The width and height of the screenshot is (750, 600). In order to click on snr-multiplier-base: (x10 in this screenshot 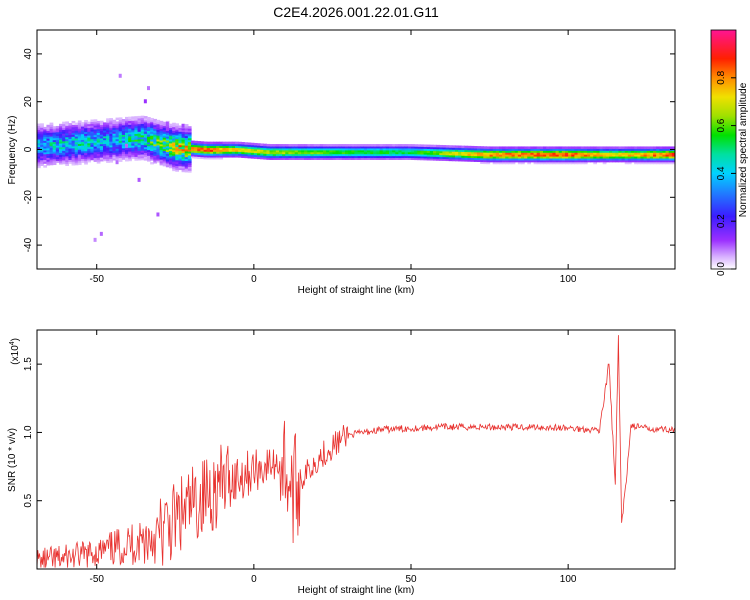, I will do `click(15, 355)`.